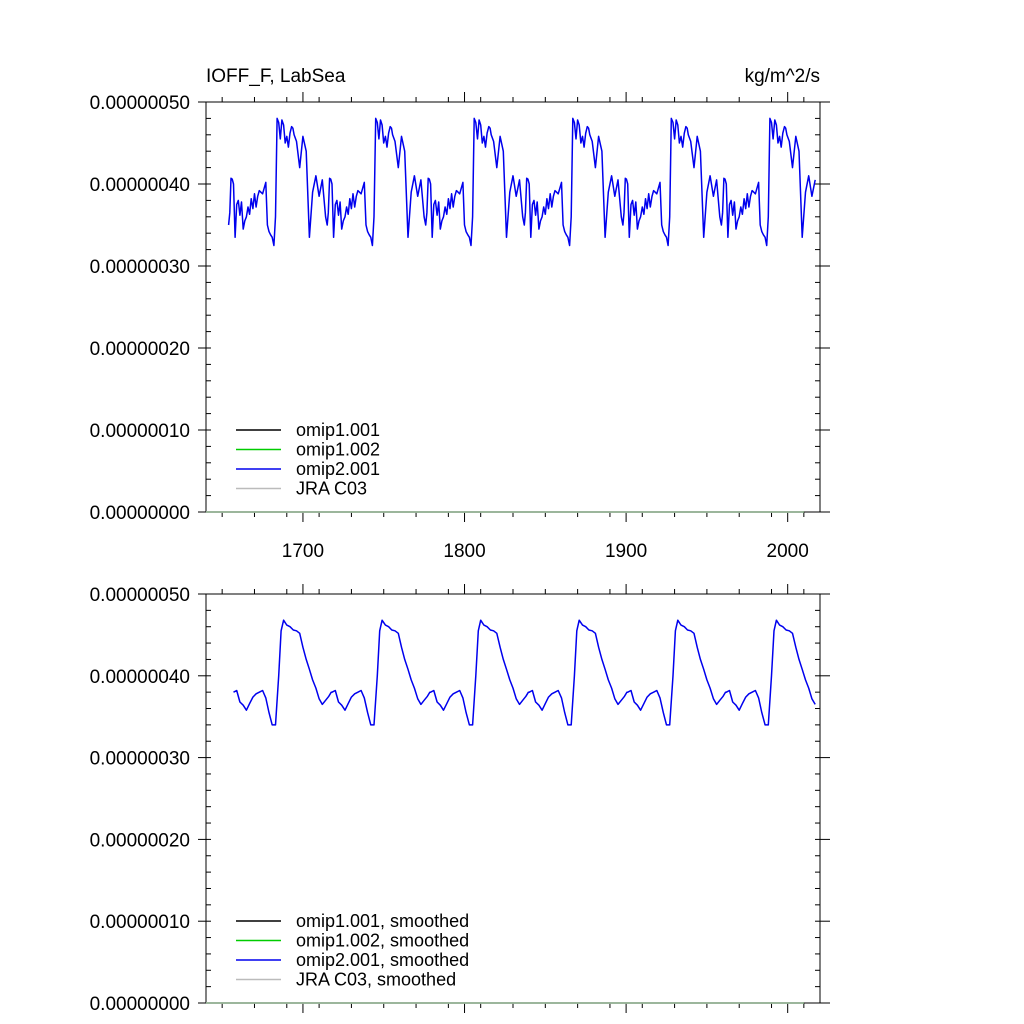  What do you see at coordinates (376, 980) in the screenshot?
I see `legend-label: JRA C03, smoothed` at bounding box center [376, 980].